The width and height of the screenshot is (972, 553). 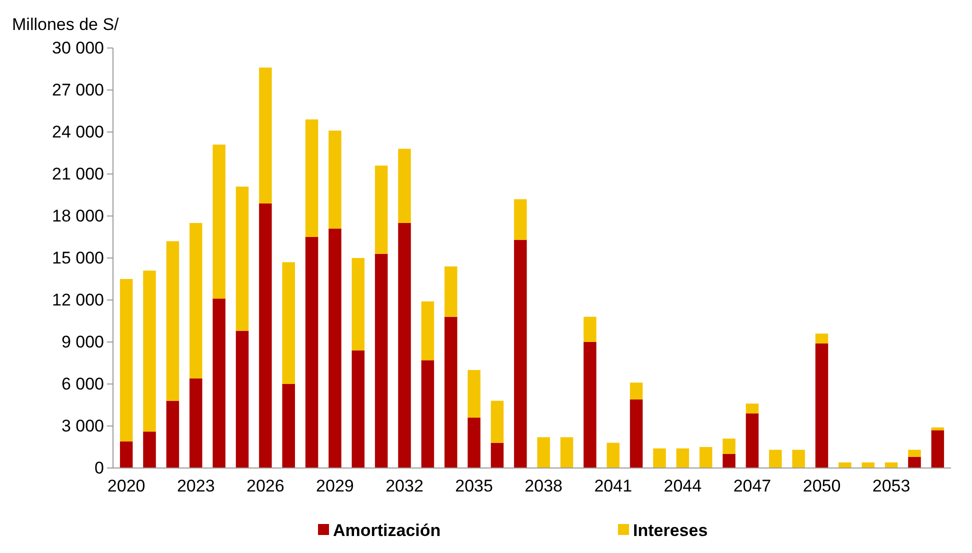 I want to click on y-tick-label: 9 000, so click(x=82, y=342).